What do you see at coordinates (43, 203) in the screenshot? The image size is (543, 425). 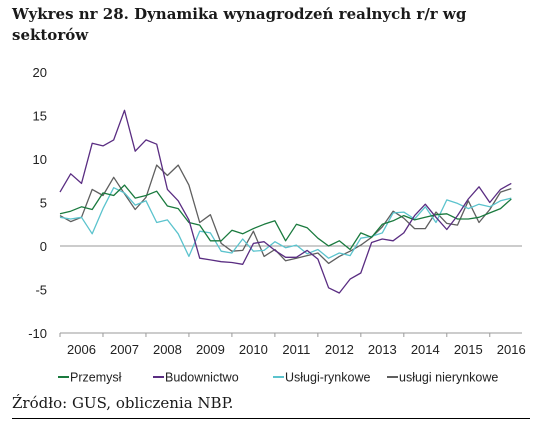 I see `y-tick-label: 5` at bounding box center [43, 203].